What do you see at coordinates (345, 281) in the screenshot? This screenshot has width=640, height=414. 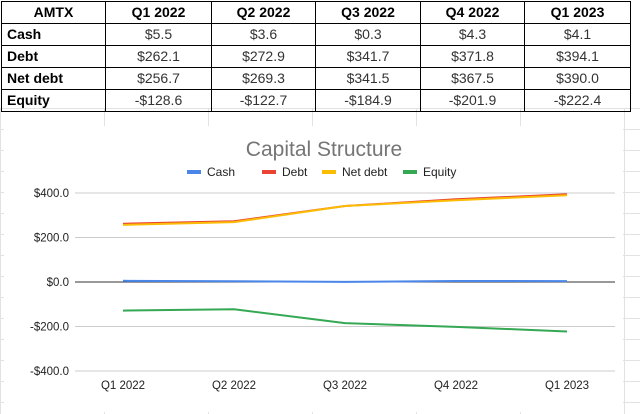 I see `series-line-cash` at bounding box center [345, 281].